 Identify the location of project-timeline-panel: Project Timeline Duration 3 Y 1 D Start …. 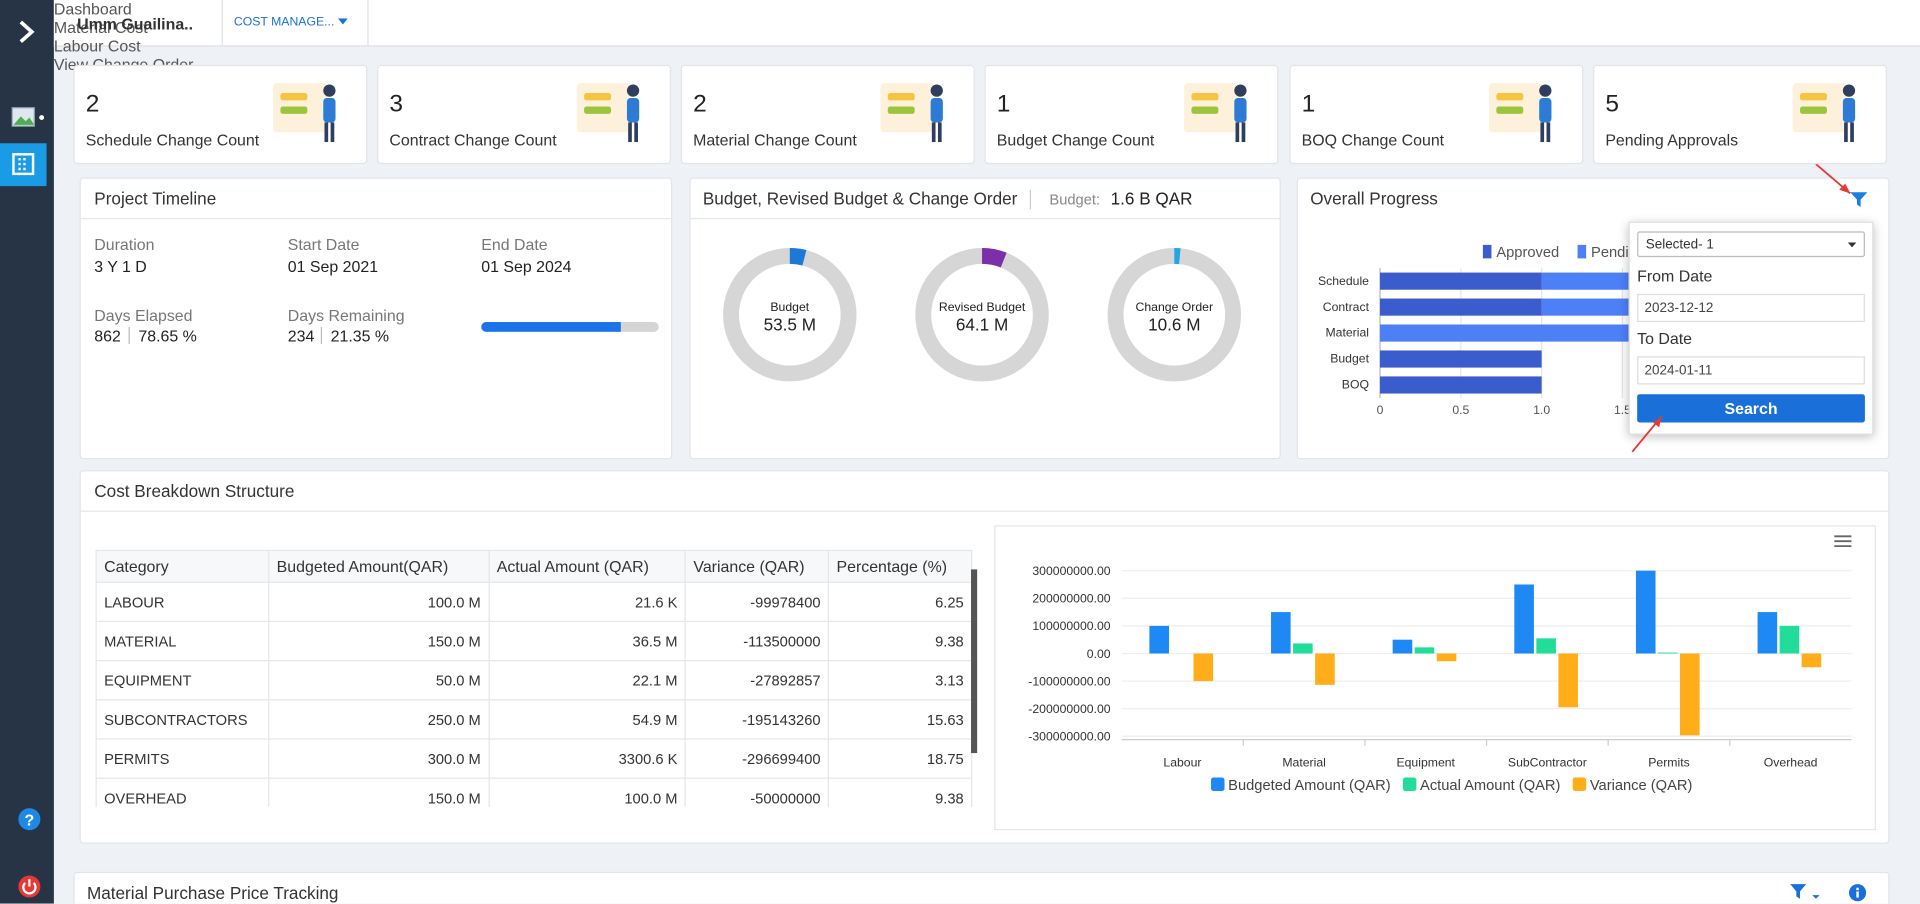
(376, 319).